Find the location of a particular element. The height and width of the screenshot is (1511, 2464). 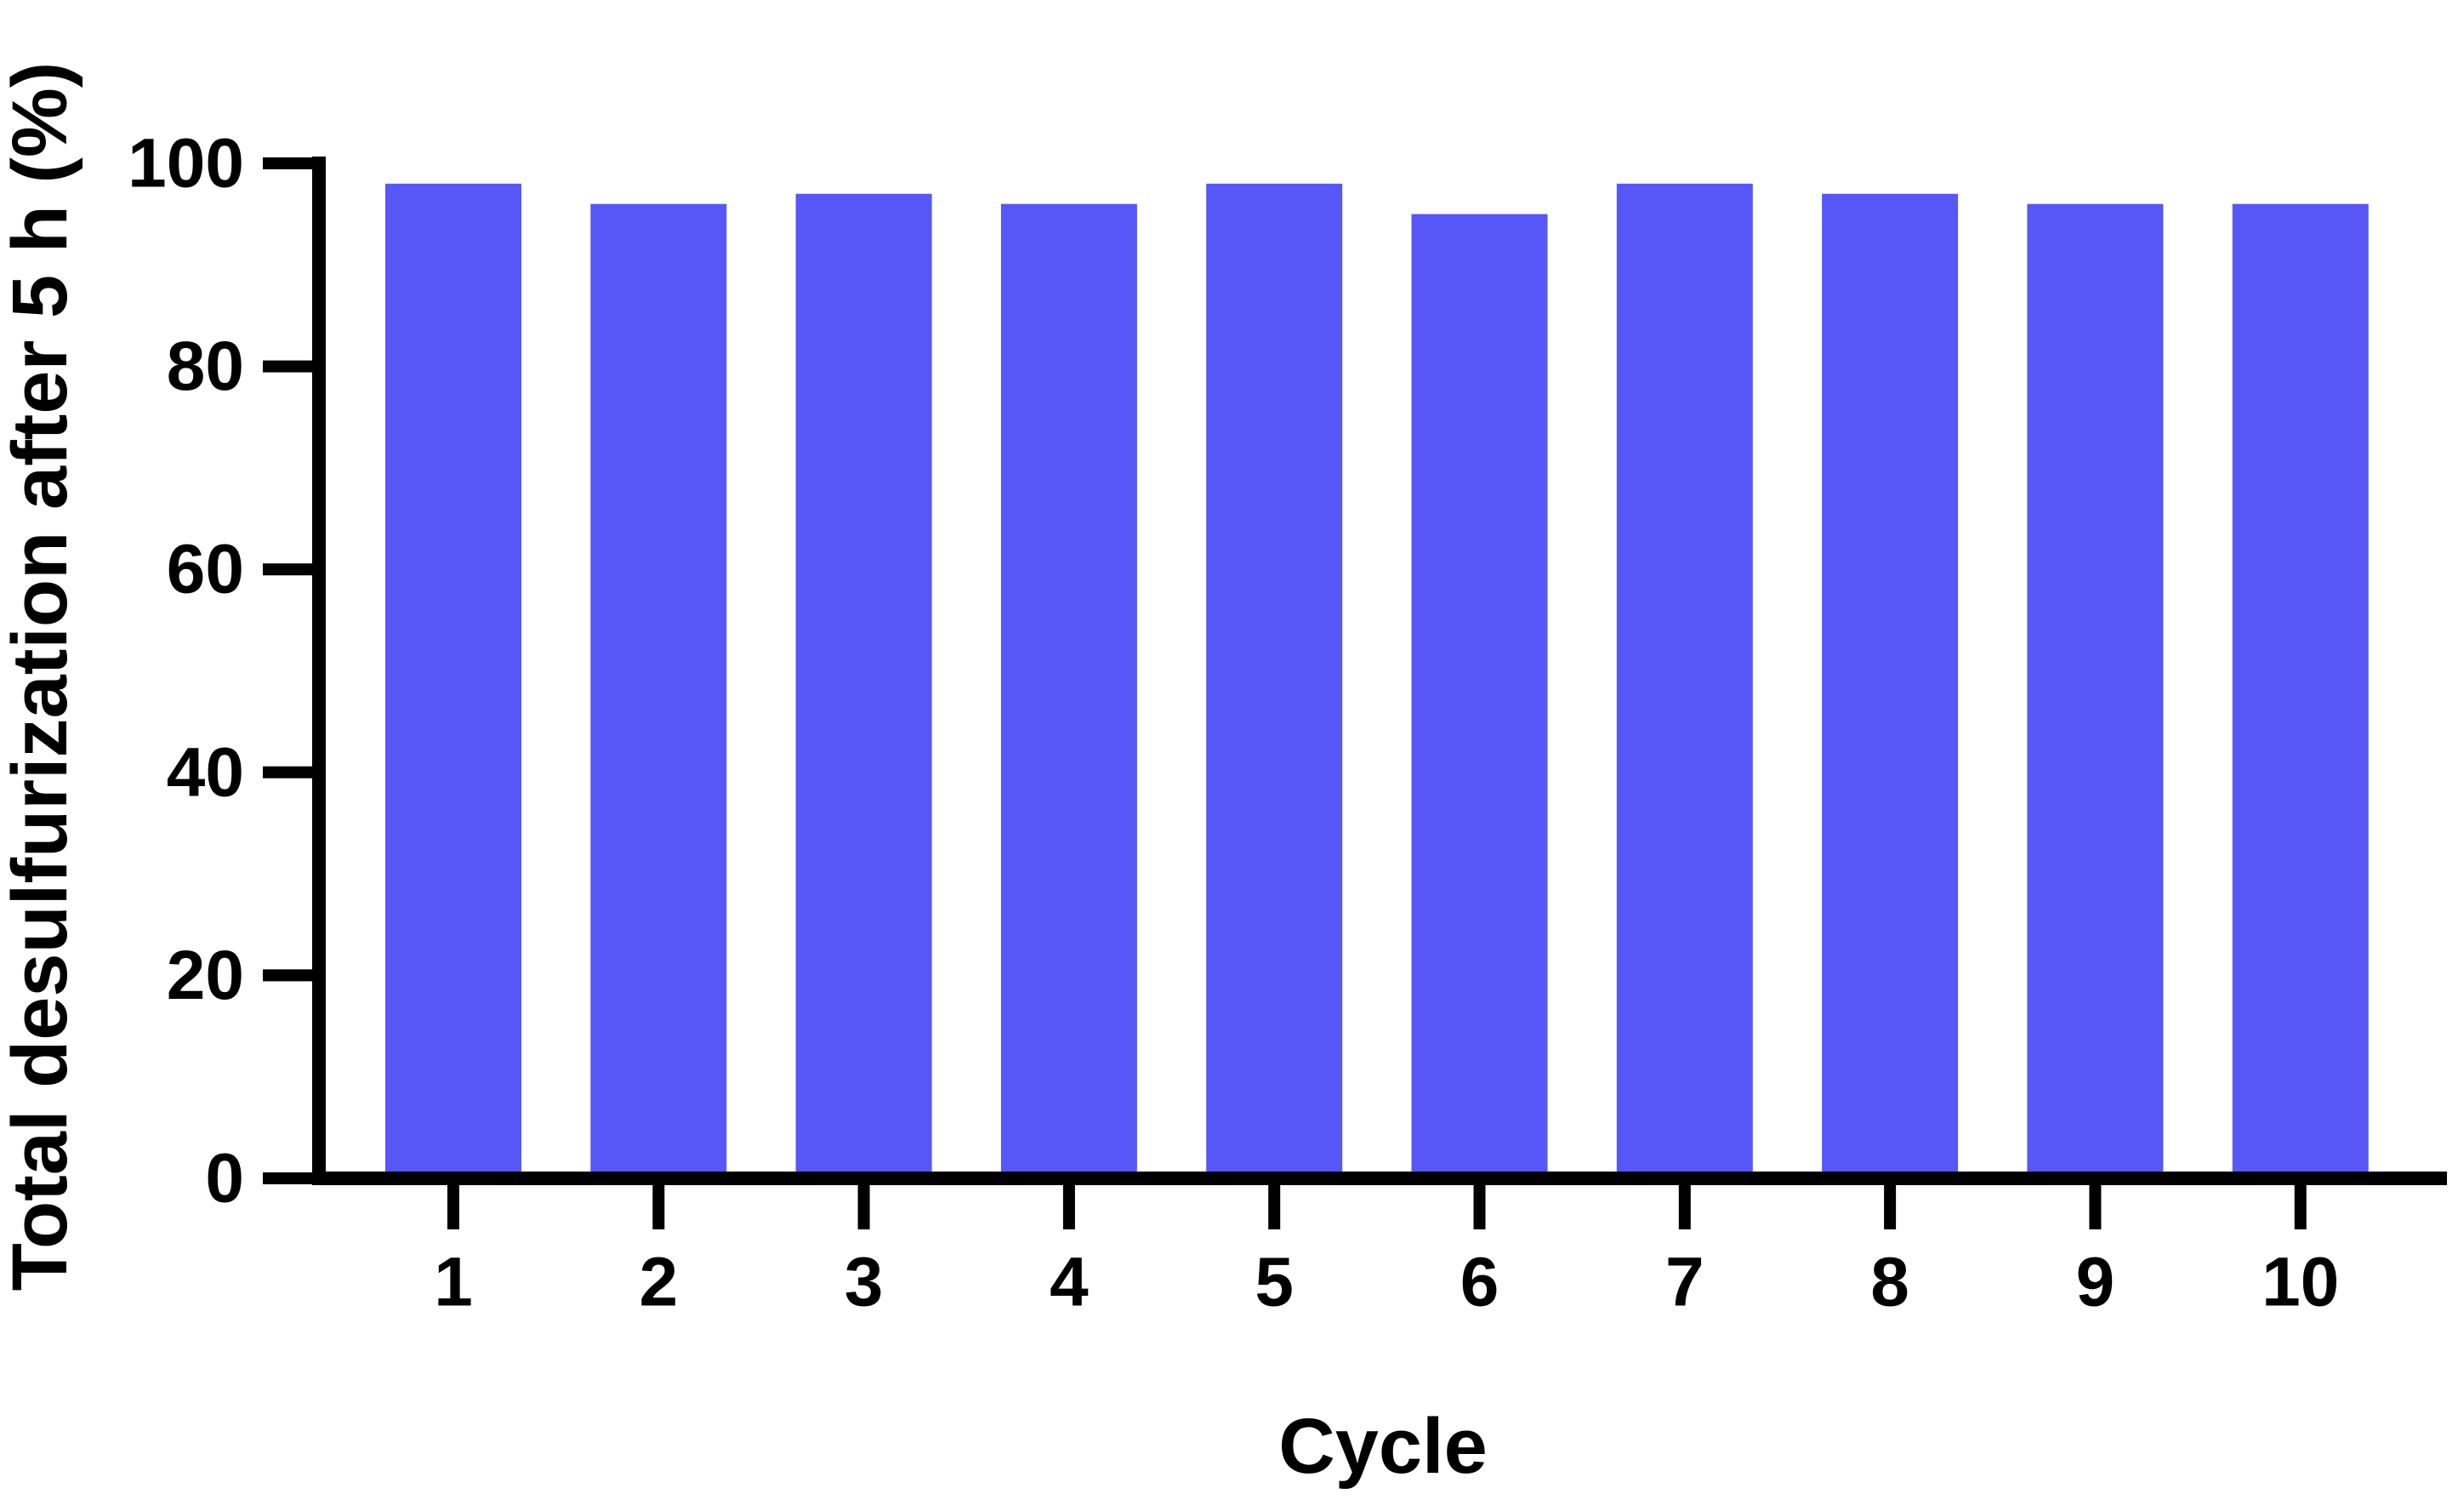

x-tick-label-8: 8 is located at coordinates (1889, 1283).